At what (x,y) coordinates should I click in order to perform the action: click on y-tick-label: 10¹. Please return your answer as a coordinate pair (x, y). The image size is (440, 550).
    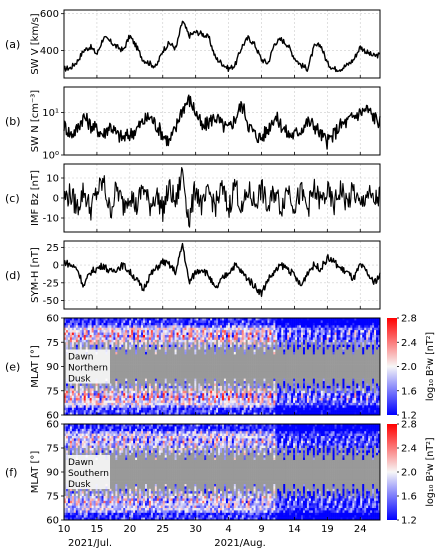
    Looking at the image, I should click on (50, 113).